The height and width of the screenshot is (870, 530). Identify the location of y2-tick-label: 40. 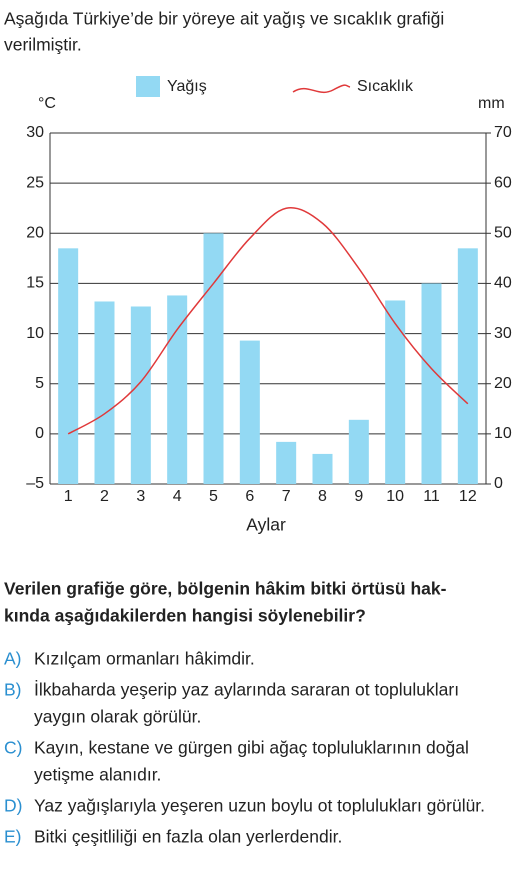
(503, 283).